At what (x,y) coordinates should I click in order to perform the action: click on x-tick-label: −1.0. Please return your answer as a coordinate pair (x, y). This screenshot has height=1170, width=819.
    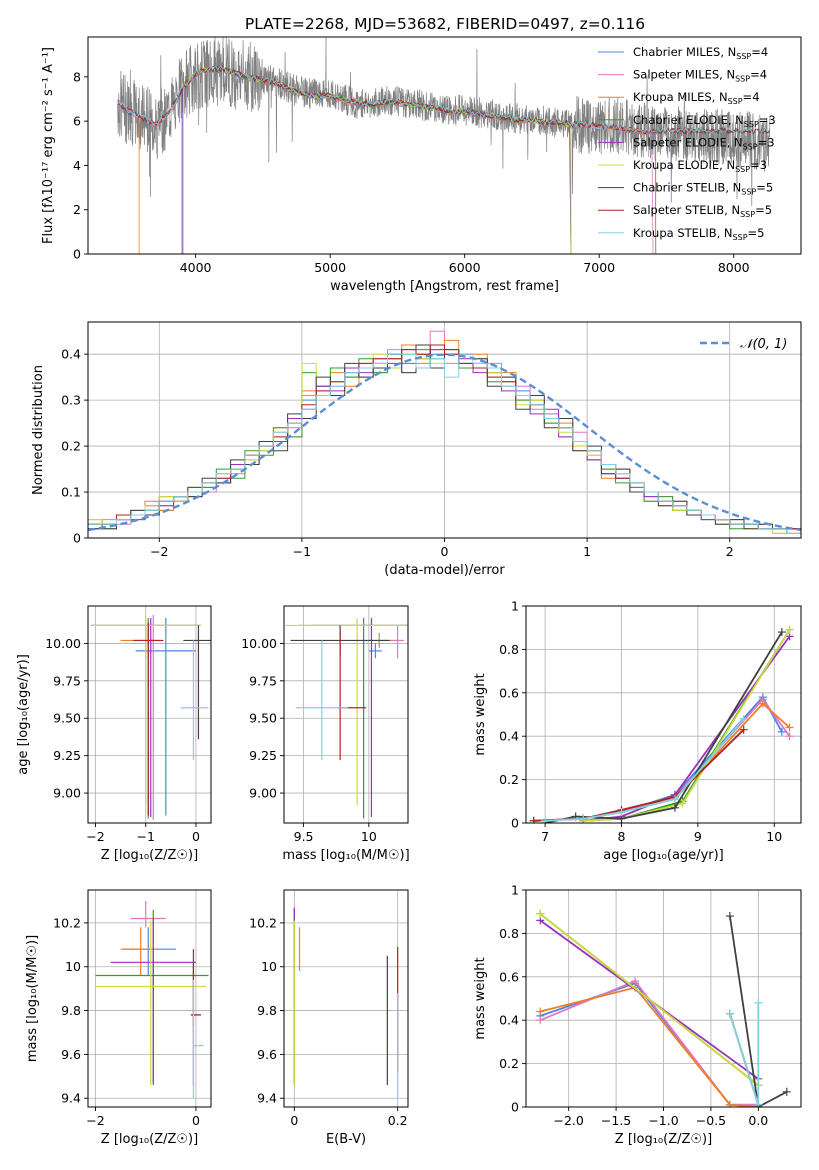
    Looking at the image, I should click on (663, 1120).